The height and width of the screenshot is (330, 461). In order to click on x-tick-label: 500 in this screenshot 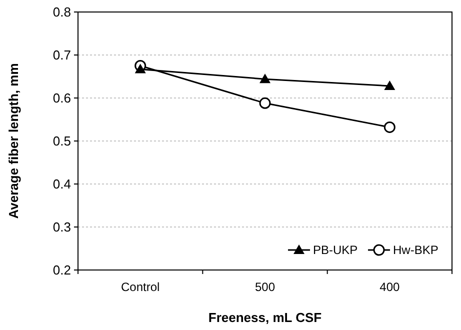, I will do `click(265, 287)`.